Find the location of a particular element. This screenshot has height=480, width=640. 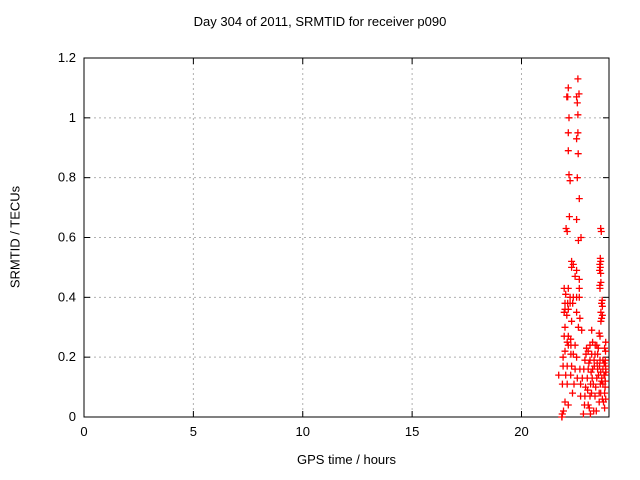

y-tick-label: 1.2 is located at coordinates (67, 57).